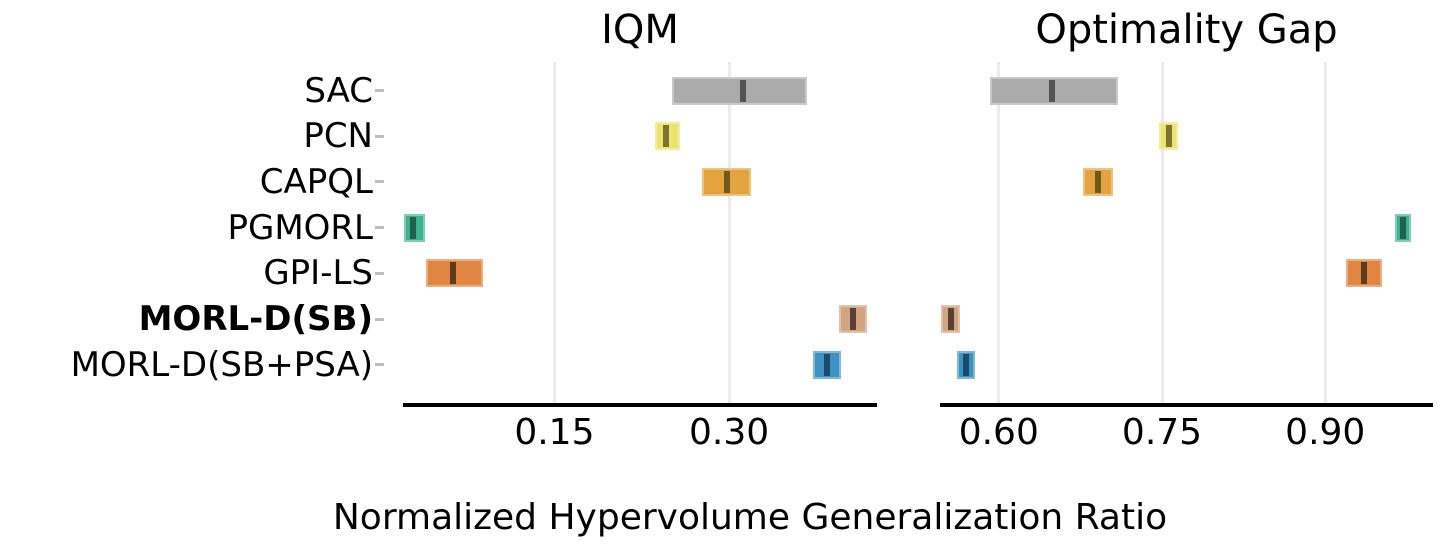 The height and width of the screenshot is (555, 1447). Describe the element at coordinates (338, 136) in the screenshot. I see `algorithm-label-pcn: PCN` at that location.